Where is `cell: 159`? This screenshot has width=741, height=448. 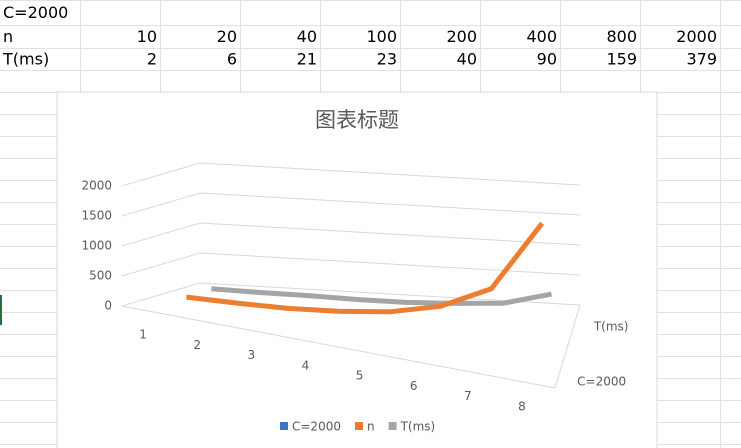
cell: 159 is located at coordinates (621, 59).